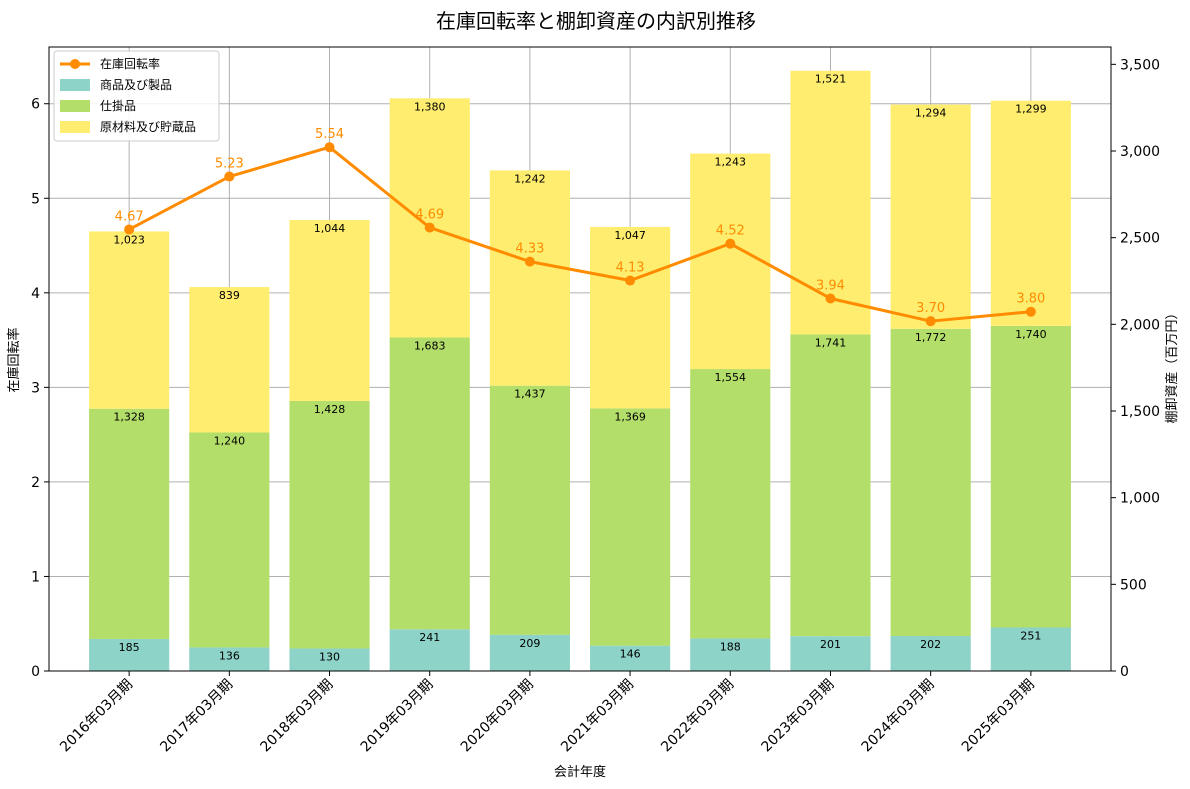 The image size is (1190, 789). What do you see at coordinates (430, 106) in the screenshot?
I see `bar-value-label: 1,380` at bounding box center [430, 106].